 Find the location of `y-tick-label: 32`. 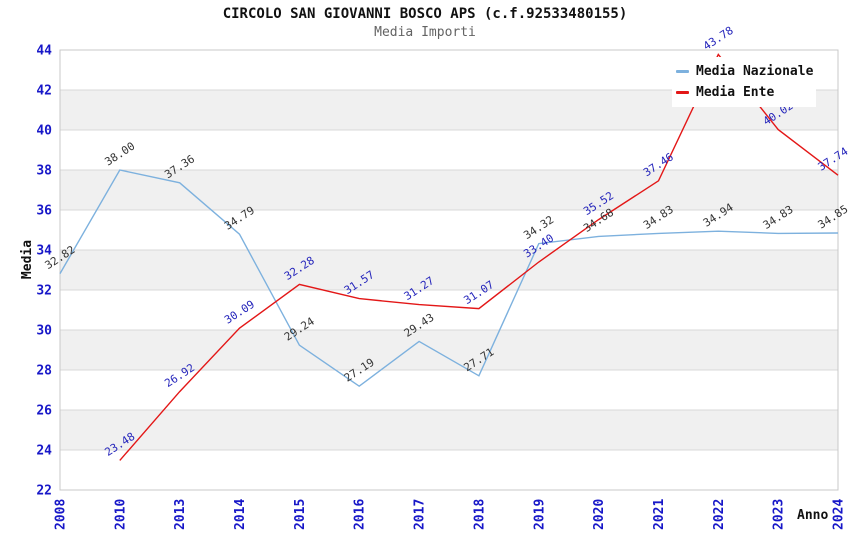

y-tick-label: 32 is located at coordinates (44, 291).